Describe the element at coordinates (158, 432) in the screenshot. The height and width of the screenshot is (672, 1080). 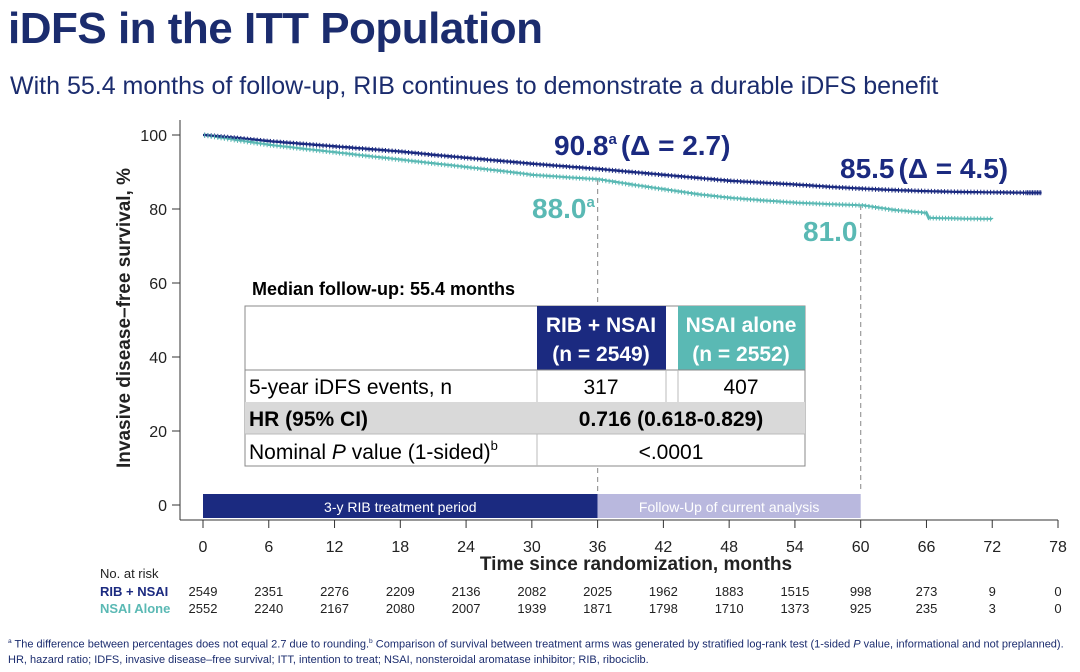
I see `y-tick-label: 20` at that location.